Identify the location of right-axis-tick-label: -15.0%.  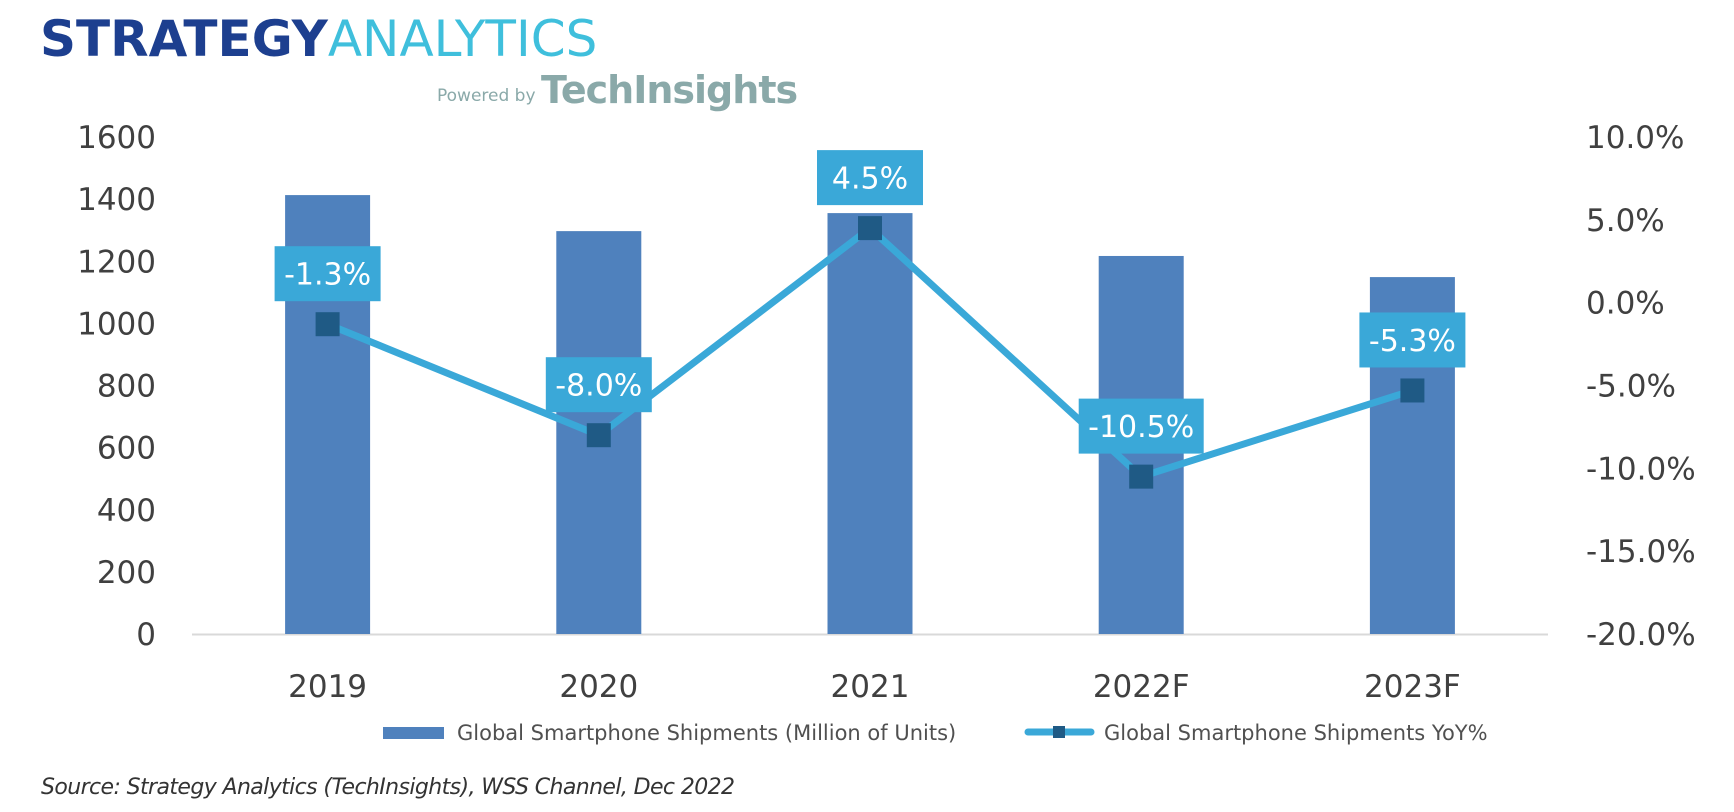
(1641, 552).